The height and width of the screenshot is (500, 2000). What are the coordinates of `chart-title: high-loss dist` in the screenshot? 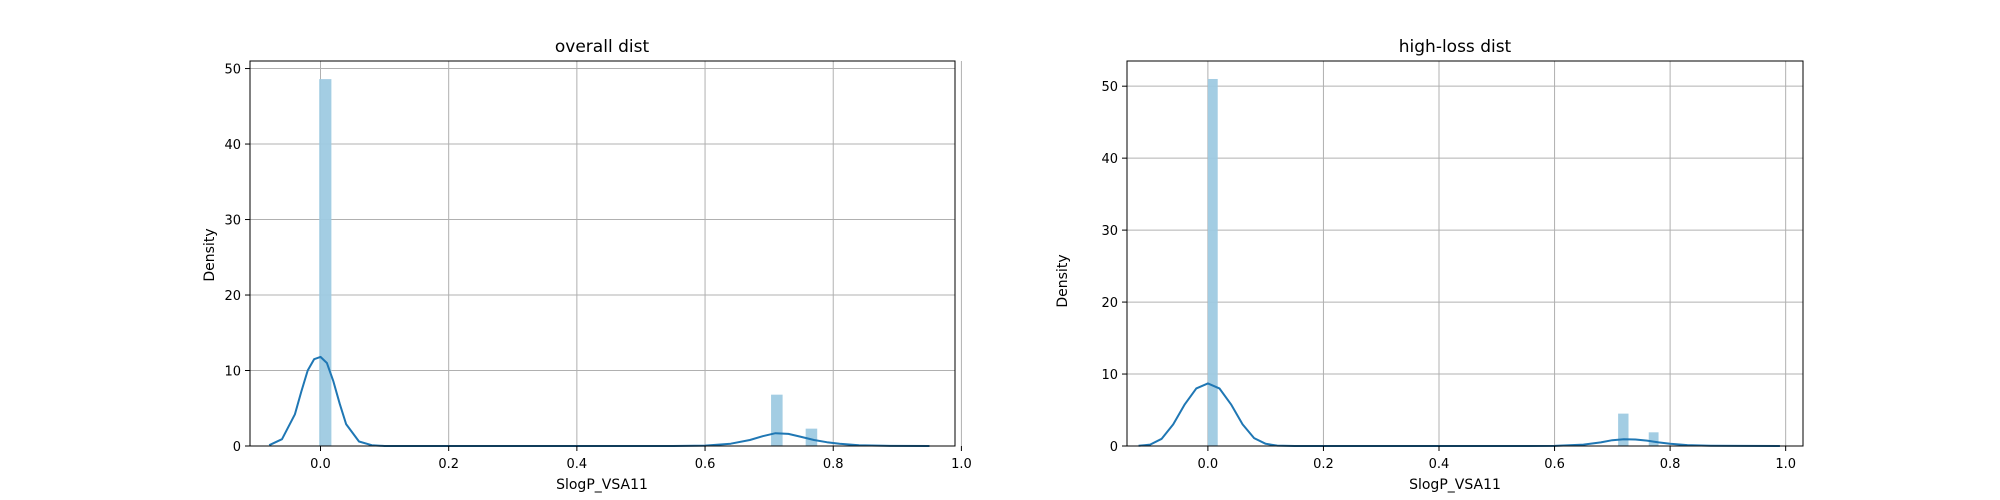 It's located at (1455, 47).